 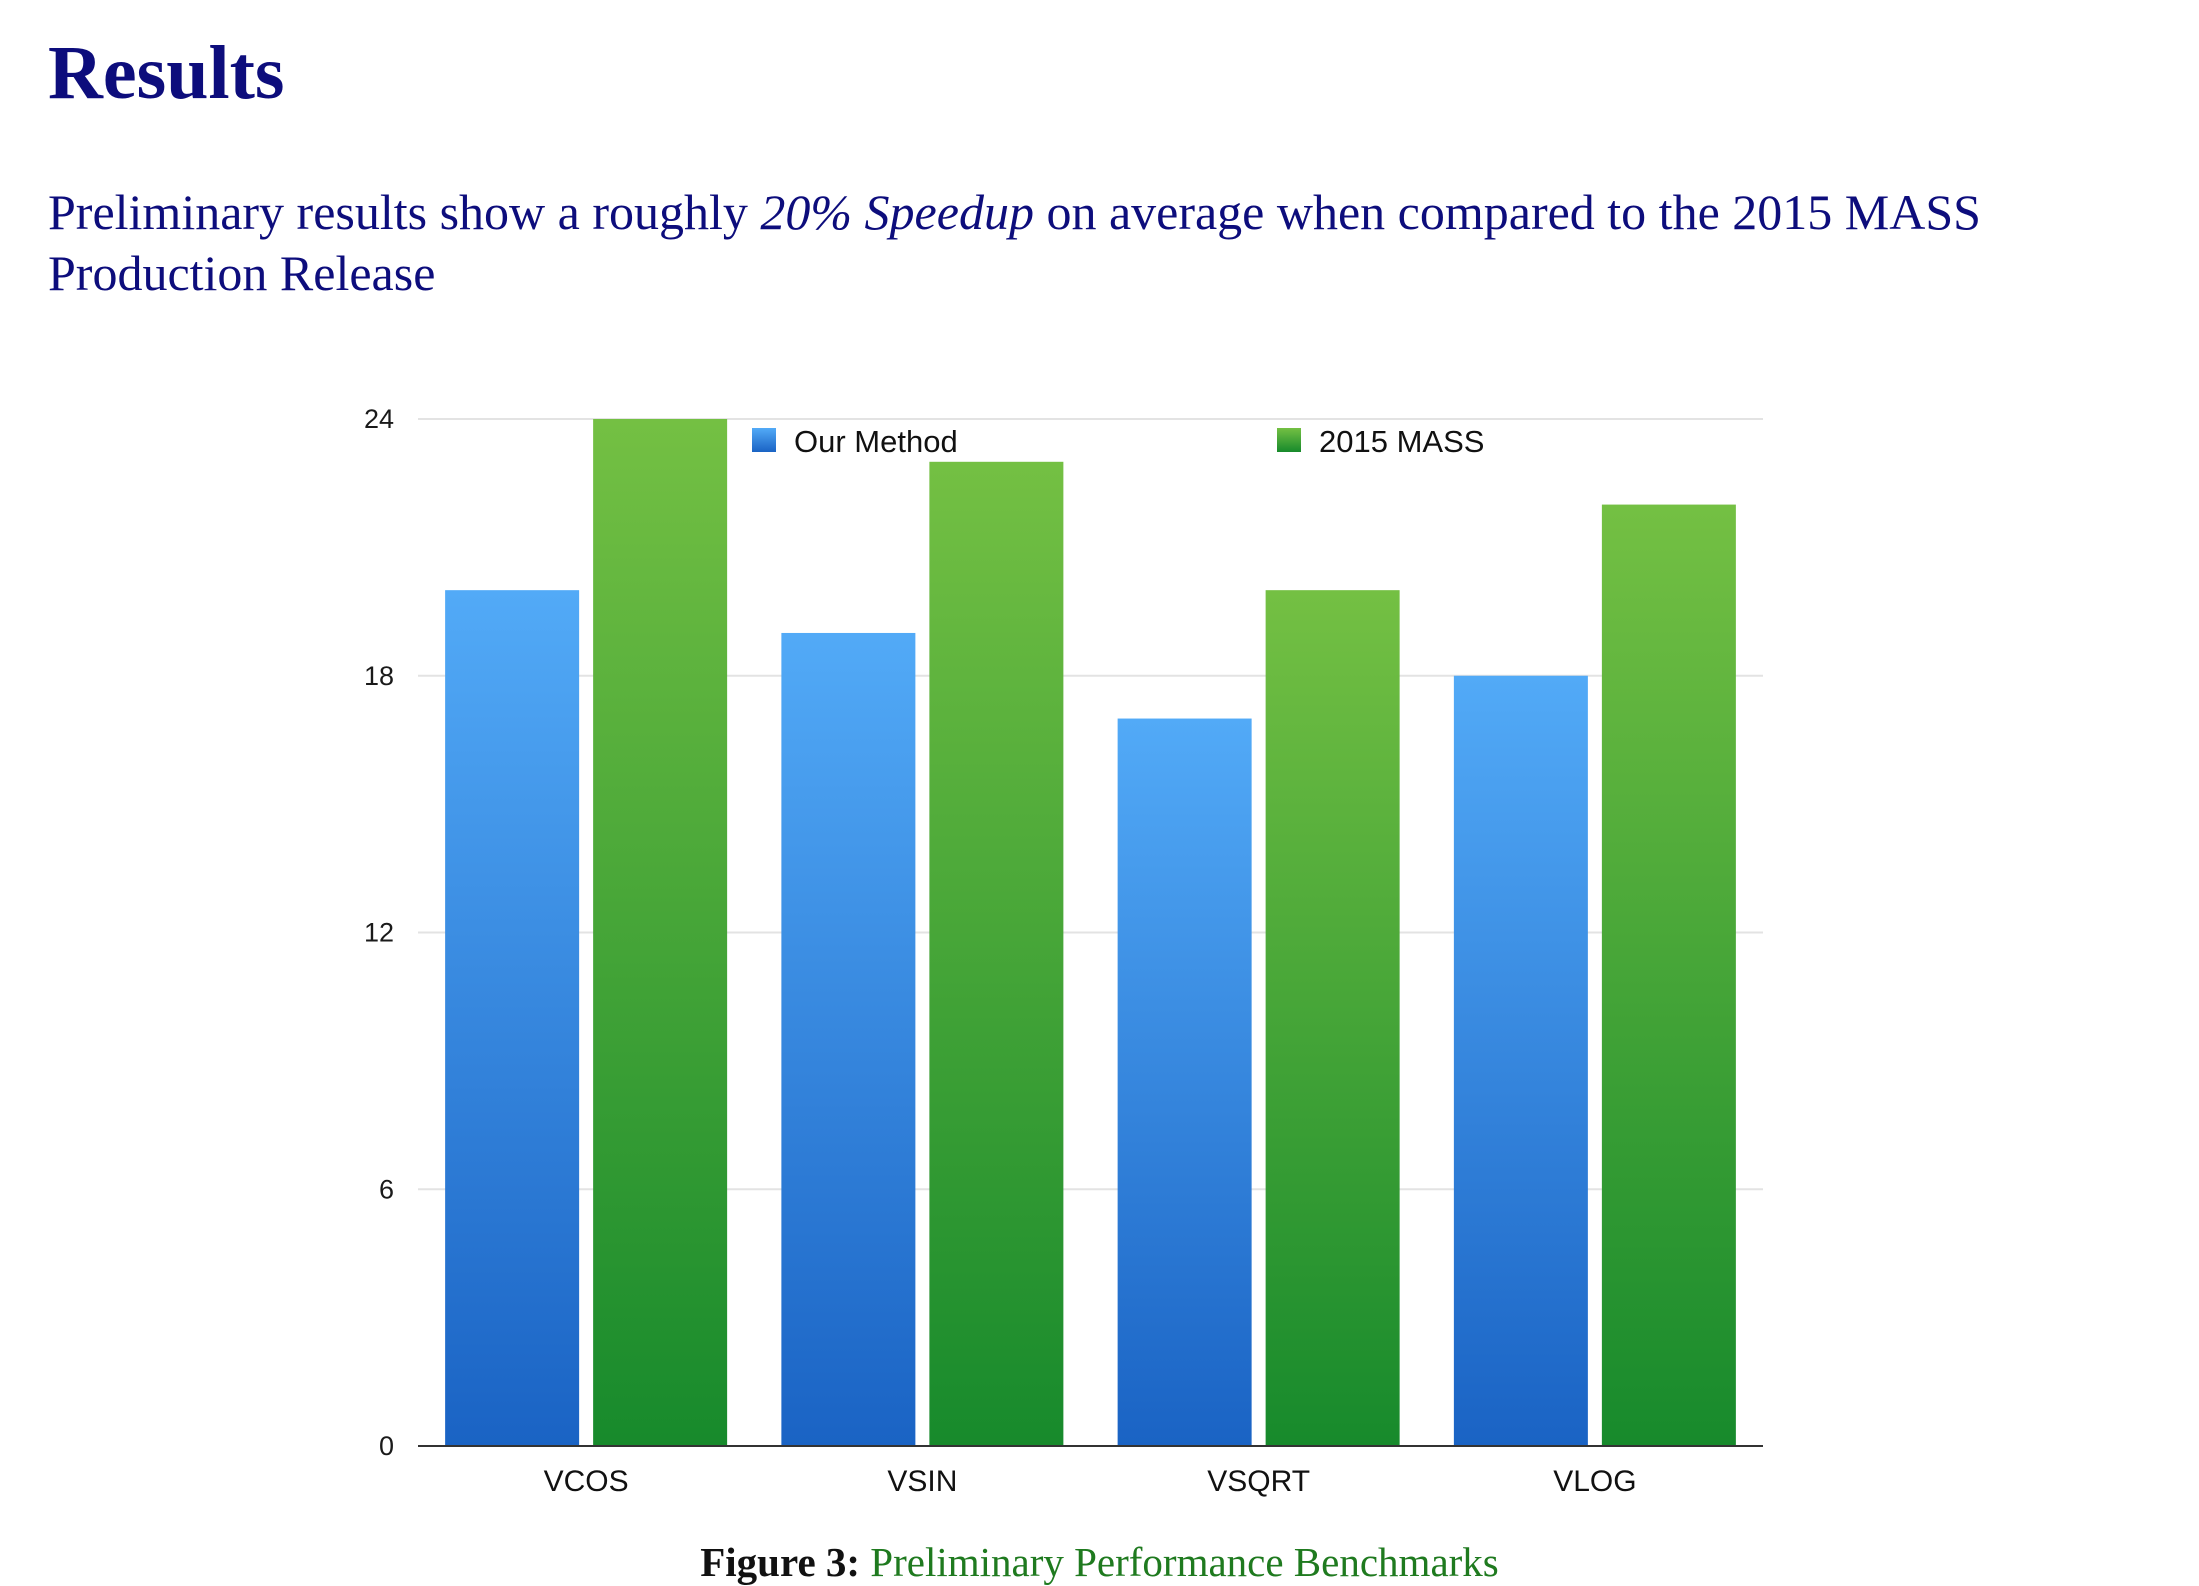 What do you see at coordinates (897, 212) in the screenshot?
I see `intro-emphasis: 20% Speedup` at bounding box center [897, 212].